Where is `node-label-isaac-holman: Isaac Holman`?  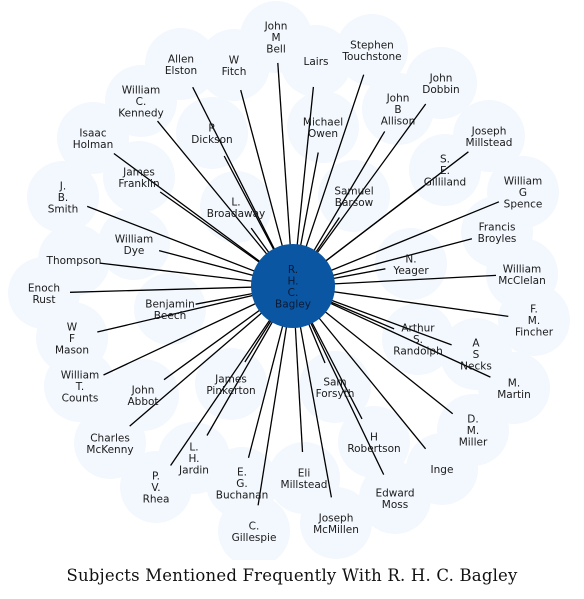 node-label-isaac-holman: Isaac Holman is located at coordinates (93, 139).